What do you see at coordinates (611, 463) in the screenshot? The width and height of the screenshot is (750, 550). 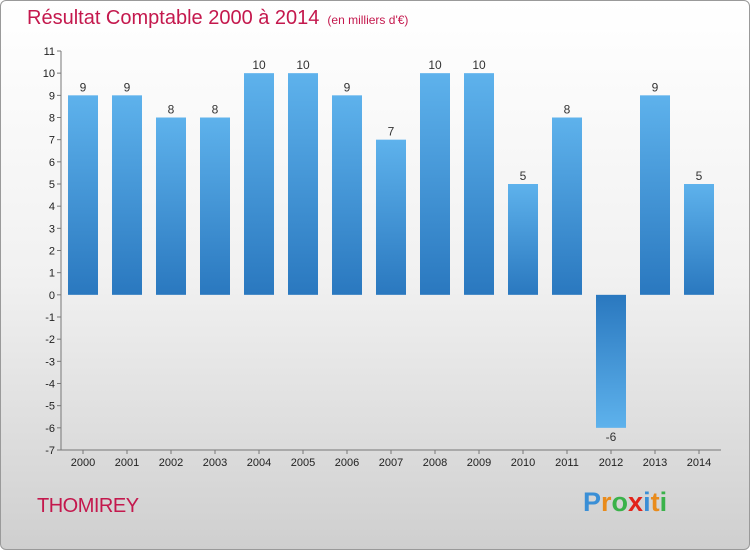 I see `x-tick-label: 2012` at bounding box center [611, 463].